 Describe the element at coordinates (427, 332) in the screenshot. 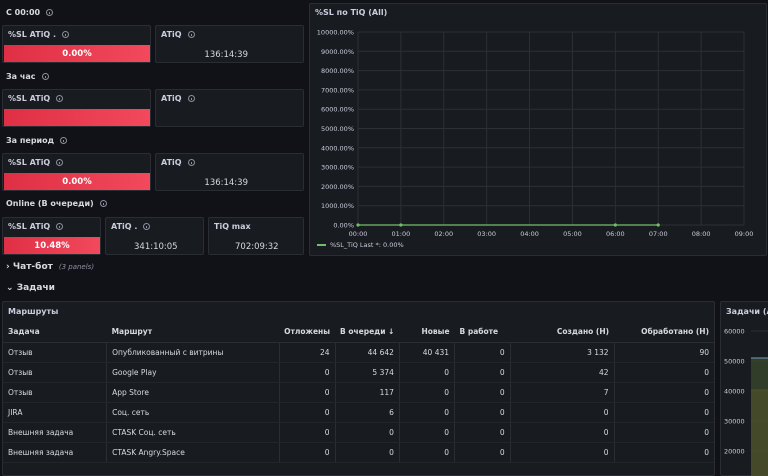

I see `column-header: Новые` at that location.